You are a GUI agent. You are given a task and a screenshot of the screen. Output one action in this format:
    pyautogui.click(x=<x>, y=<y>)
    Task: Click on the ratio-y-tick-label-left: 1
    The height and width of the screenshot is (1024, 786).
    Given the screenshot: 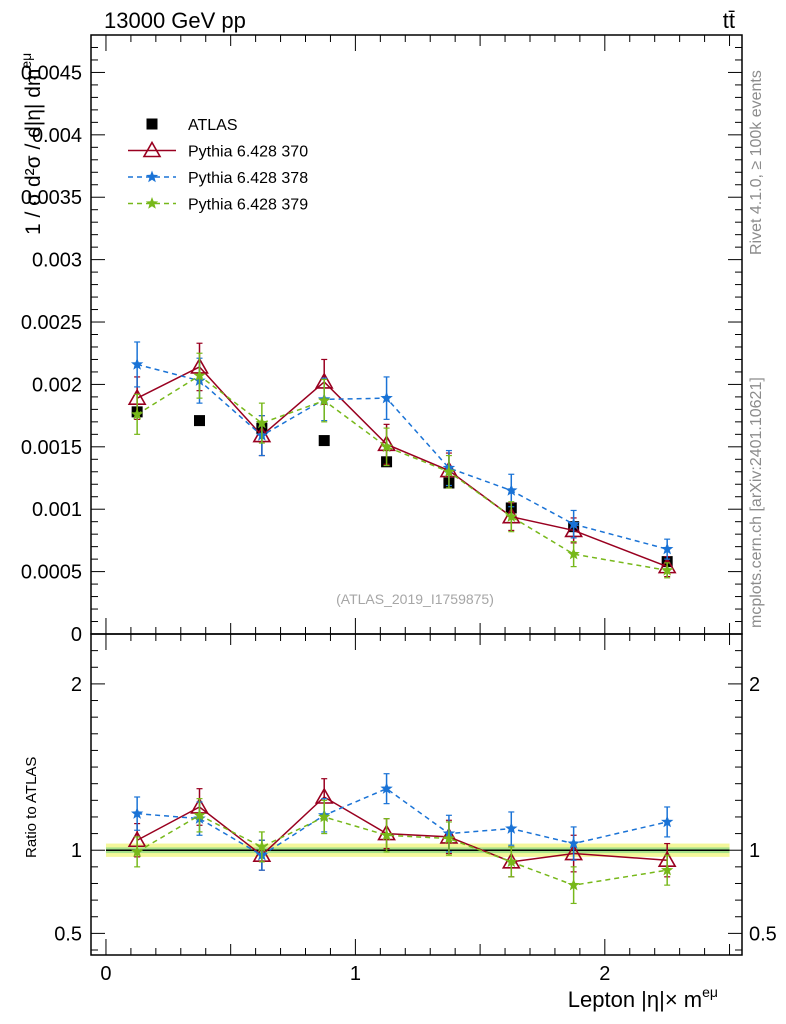 What is the action you would take?
    pyautogui.click(x=76, y=851)
    